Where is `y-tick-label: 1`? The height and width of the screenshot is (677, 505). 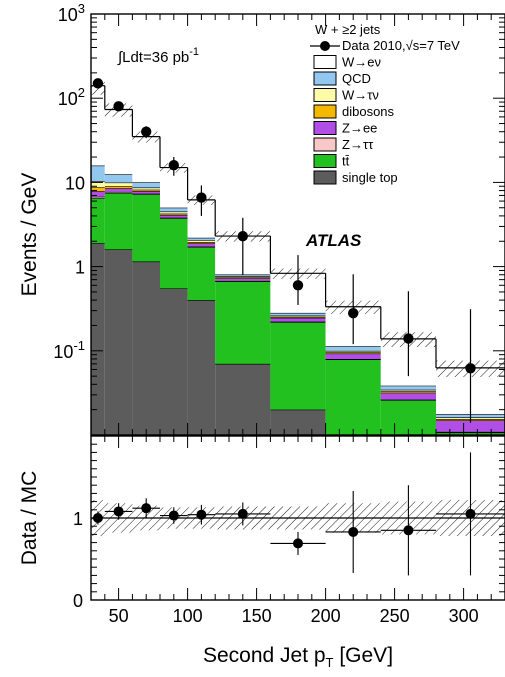
y-tick-label: 1 is located at coordinates (80, 268).